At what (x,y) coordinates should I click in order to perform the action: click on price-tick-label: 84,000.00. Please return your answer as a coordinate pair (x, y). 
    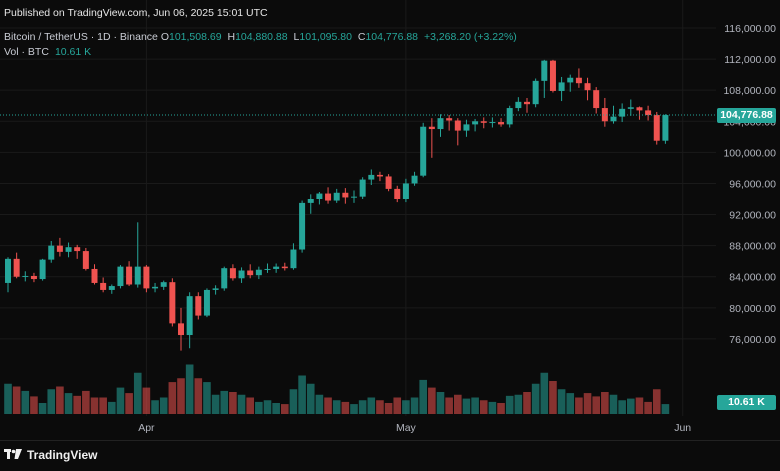
    Looking at the image, I should click on (752, 278).